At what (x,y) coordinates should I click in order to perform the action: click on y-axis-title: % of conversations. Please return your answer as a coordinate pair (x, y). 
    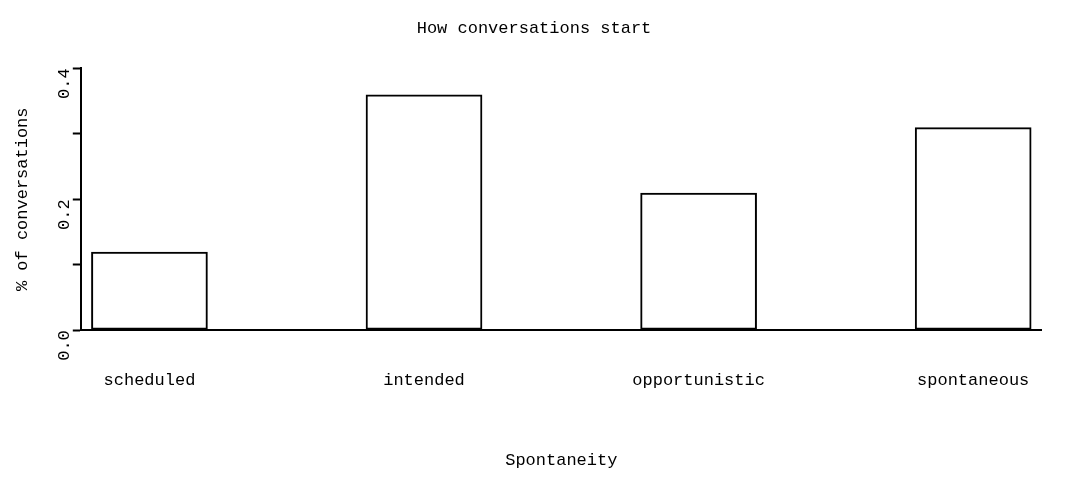
    Looking at the image, I should click on (22, 199).